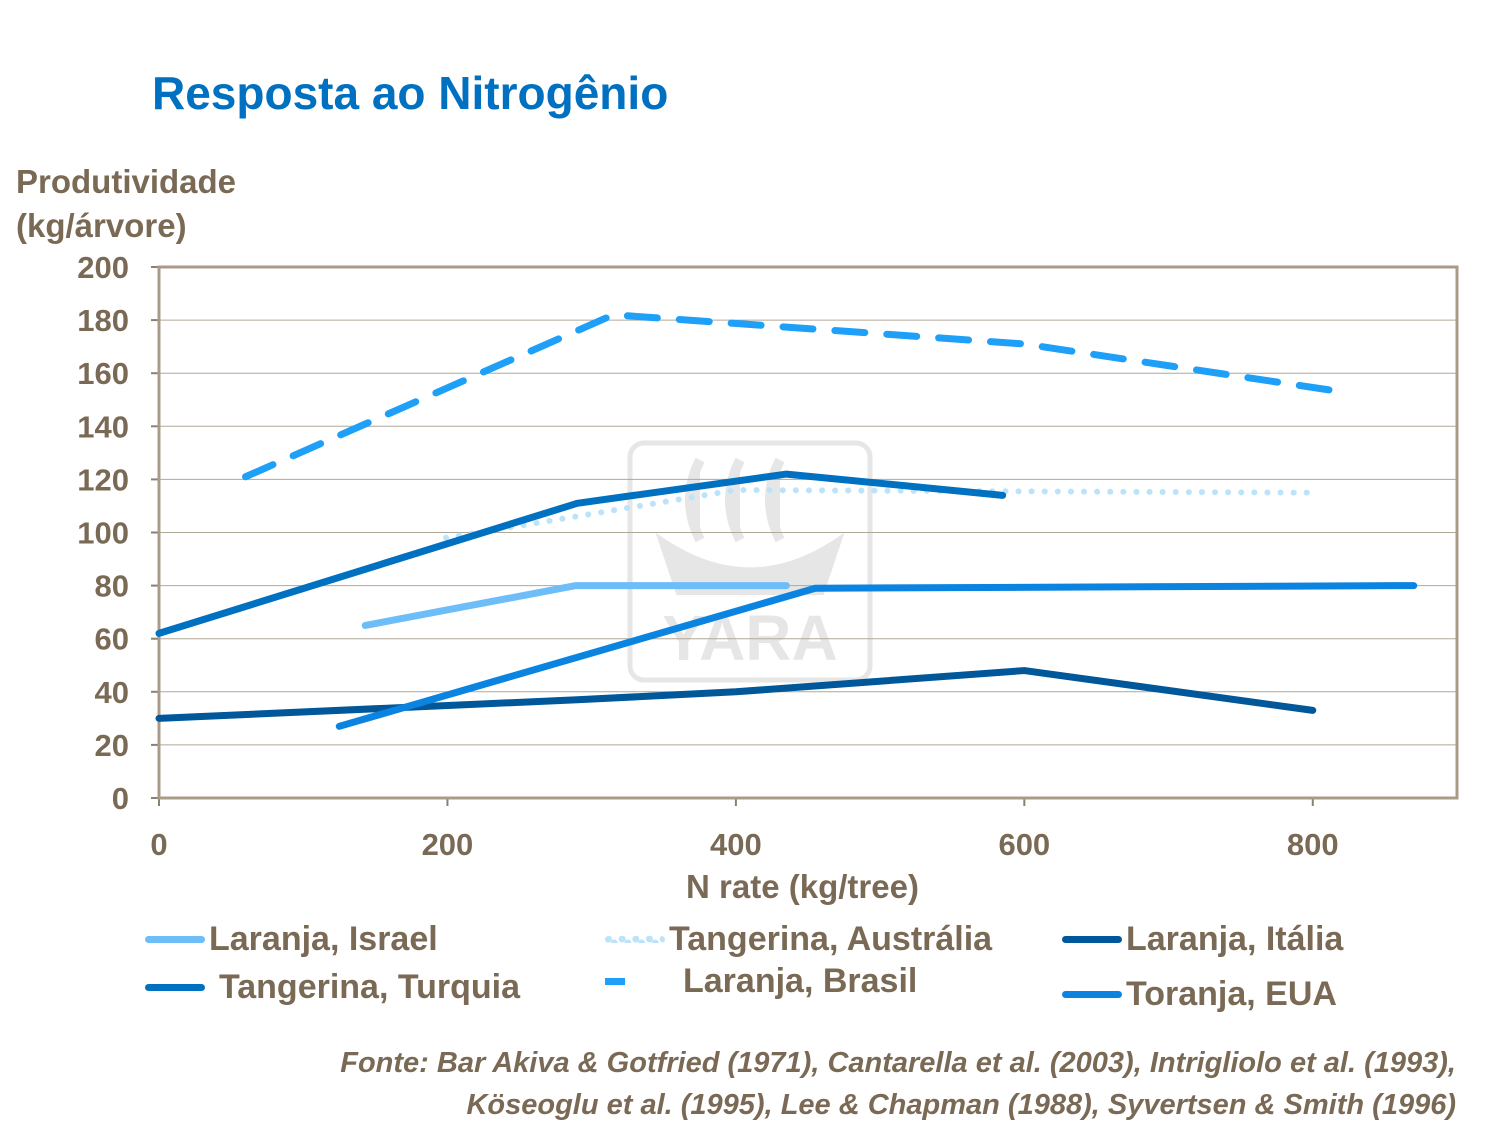 The width and height of the screenshot is (1500, 1126). What do you see at coordinates (103, 373) in the screenshot?
I see `y-tick-label: 160` at bounding box center [103, 373].